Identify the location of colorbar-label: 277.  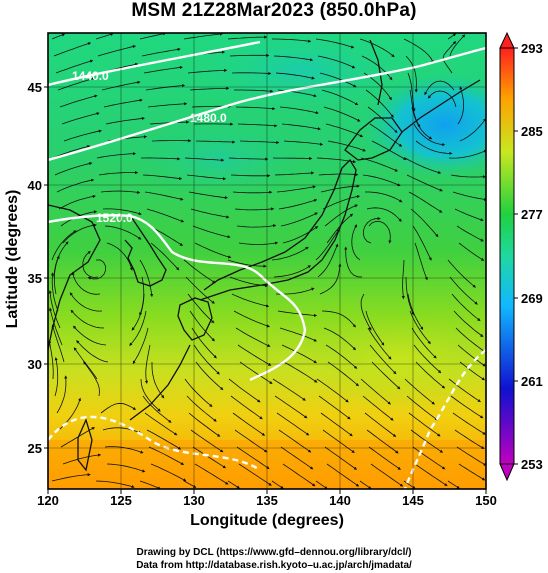
(532, 214).